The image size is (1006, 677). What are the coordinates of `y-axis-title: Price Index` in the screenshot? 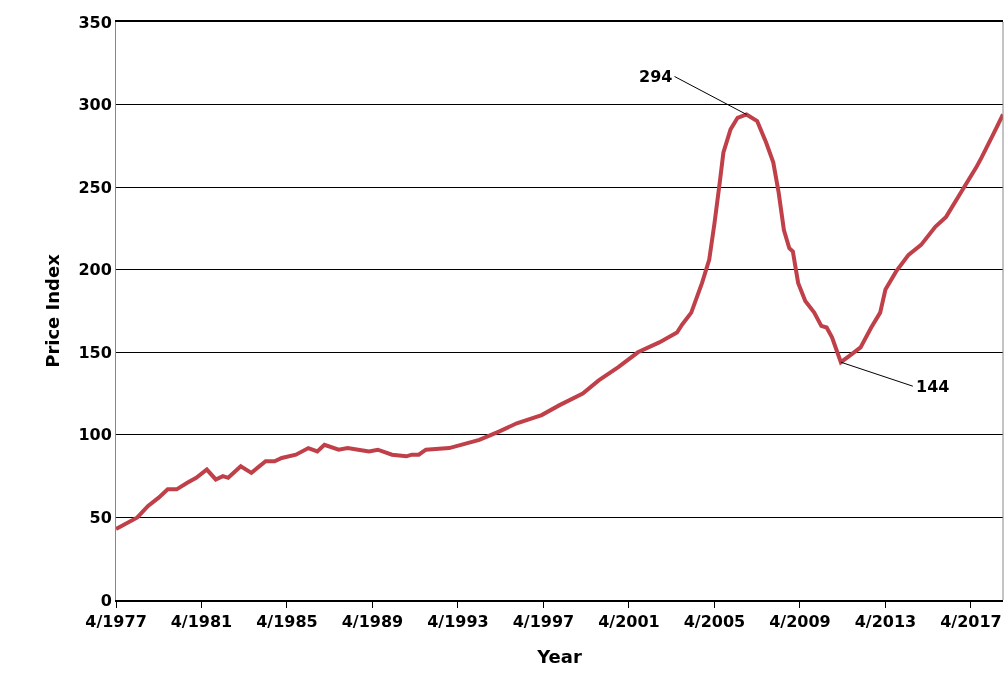 It's located at (52, 310).